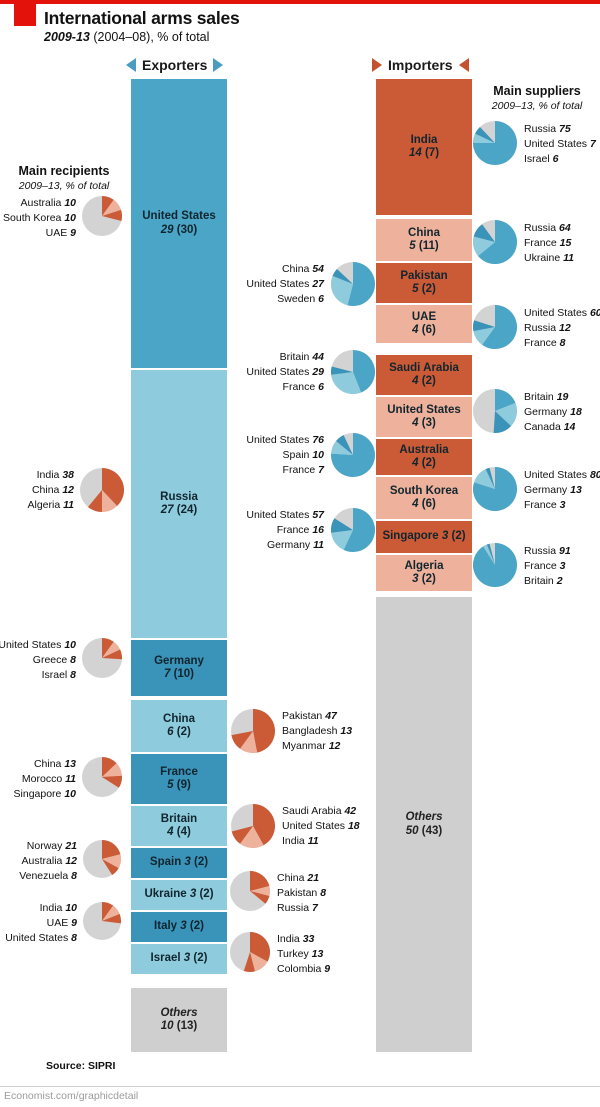 The height and width of the screenshot is (1107, 600). I want to click on segment-label: Spain 3 (2), so click(179, 862).